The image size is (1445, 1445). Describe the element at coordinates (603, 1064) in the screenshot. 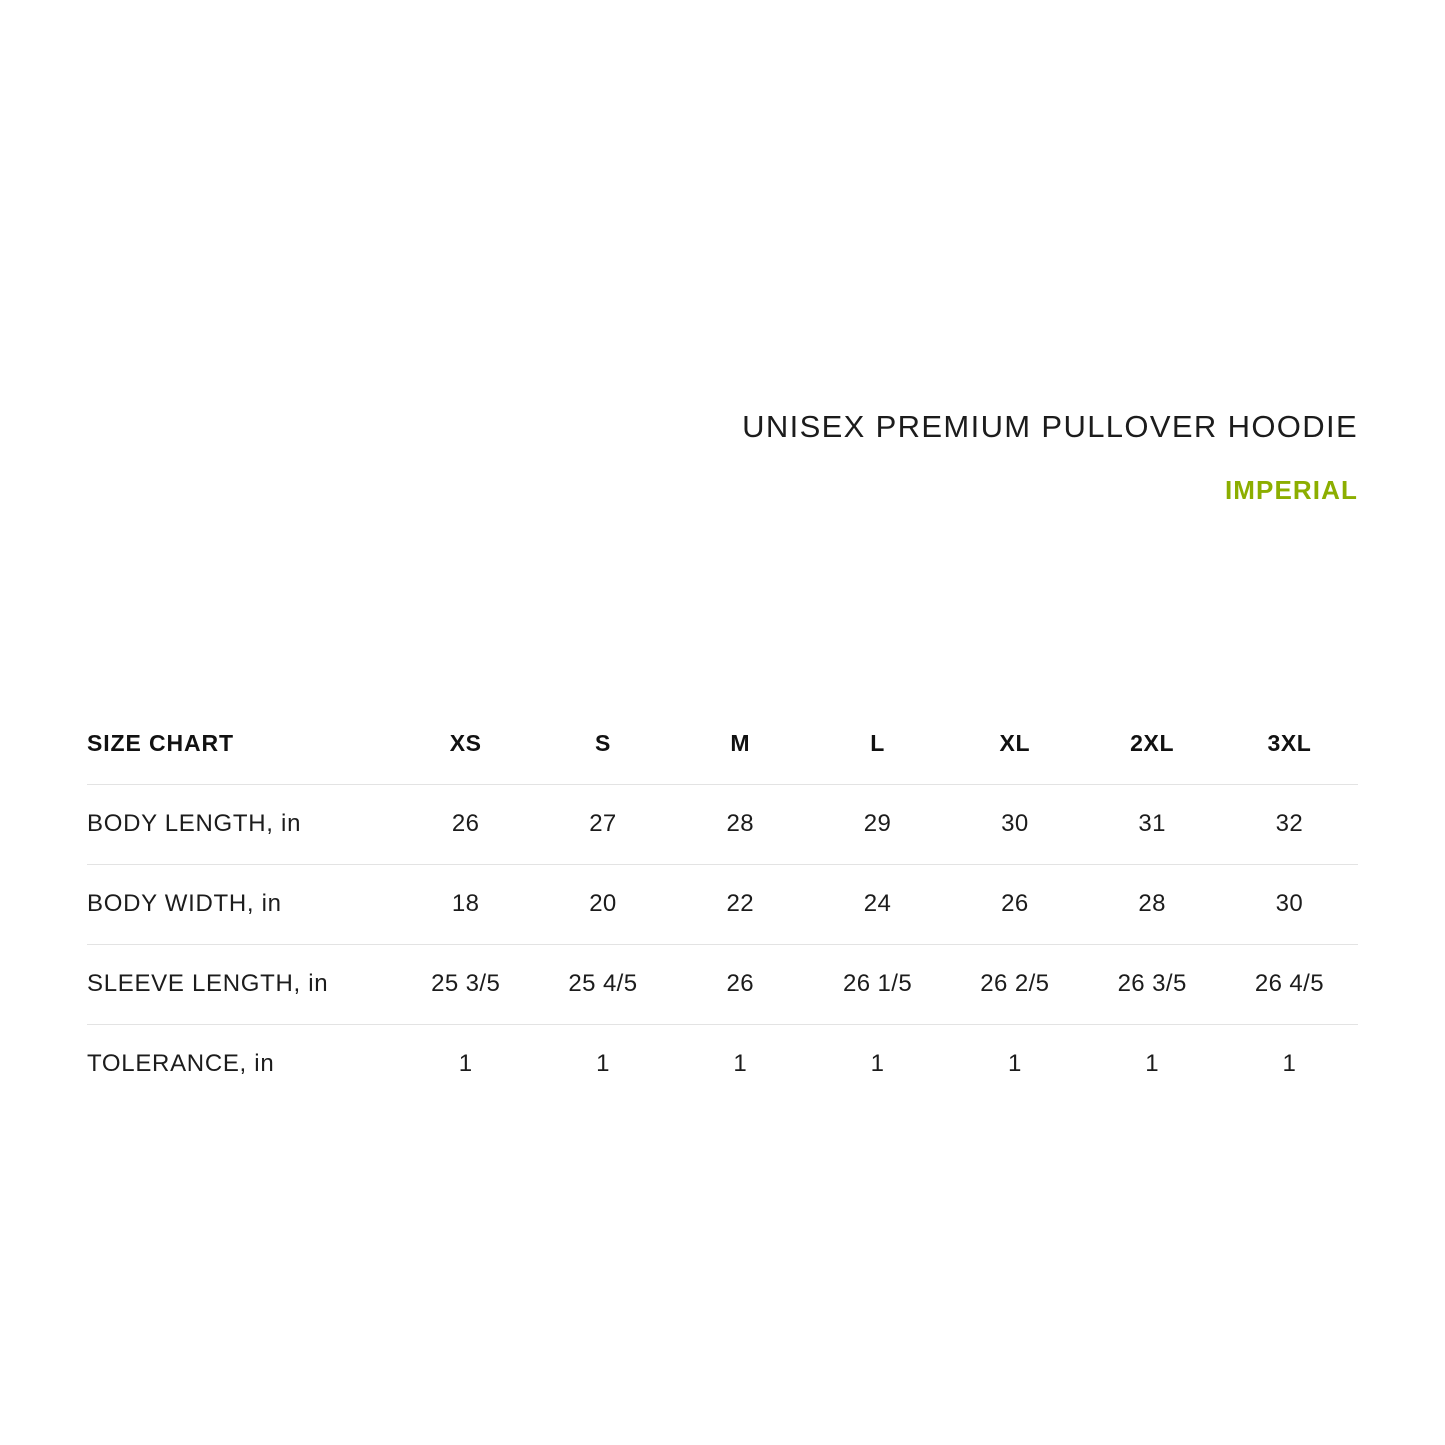

I see `cell-tolerance-s: 1` at that location.